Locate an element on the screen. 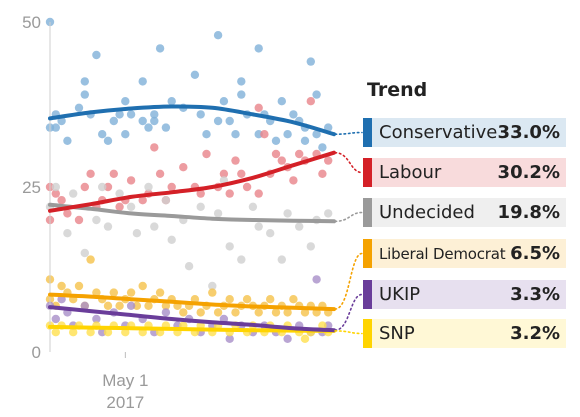 Image resolution: width=580 pixels, height=417 pixels. legend-label: SNP is located at coordinates (397, 333).